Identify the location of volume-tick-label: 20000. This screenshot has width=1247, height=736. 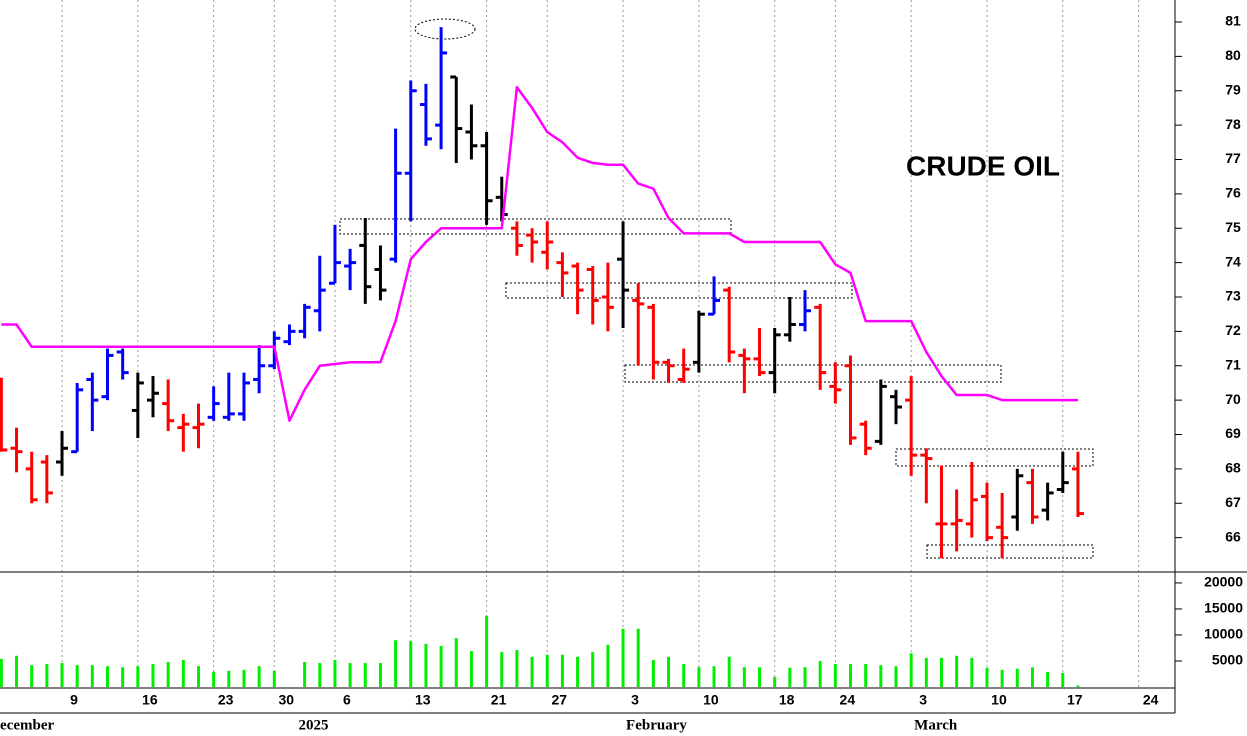
(1223, 582).